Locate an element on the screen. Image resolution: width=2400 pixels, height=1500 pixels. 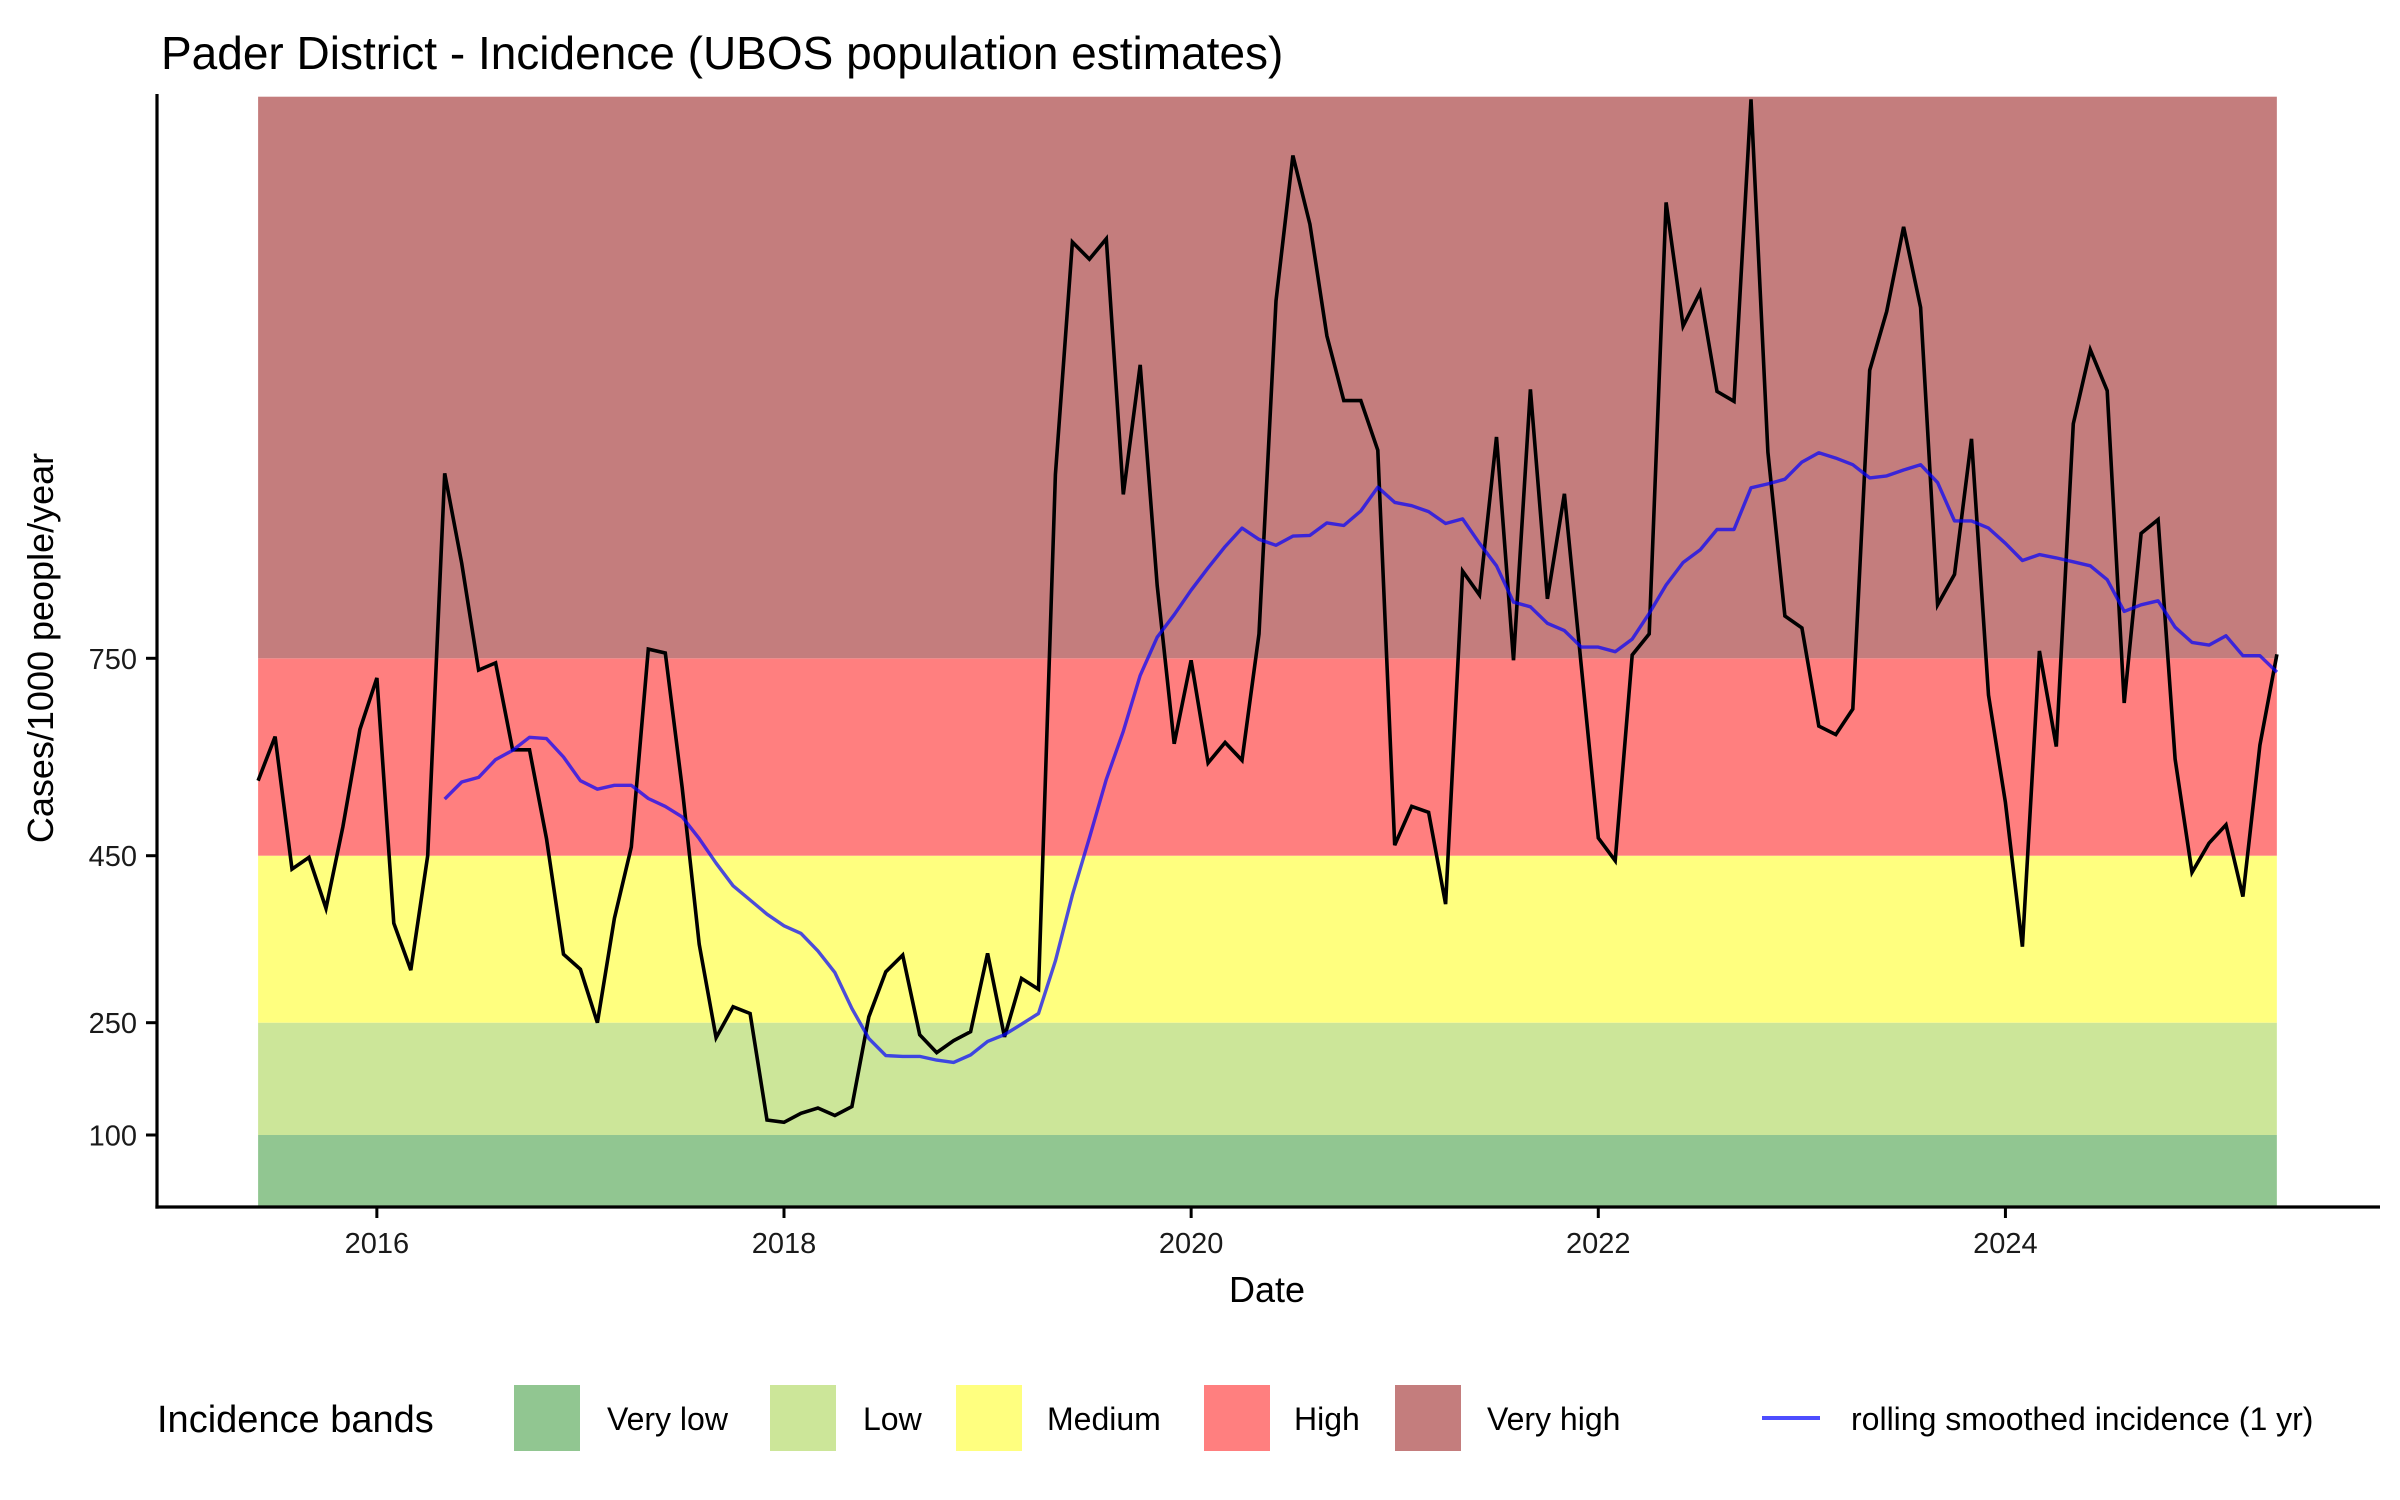
y-tick-label-750: 750 is located at coordinates (113, 660).